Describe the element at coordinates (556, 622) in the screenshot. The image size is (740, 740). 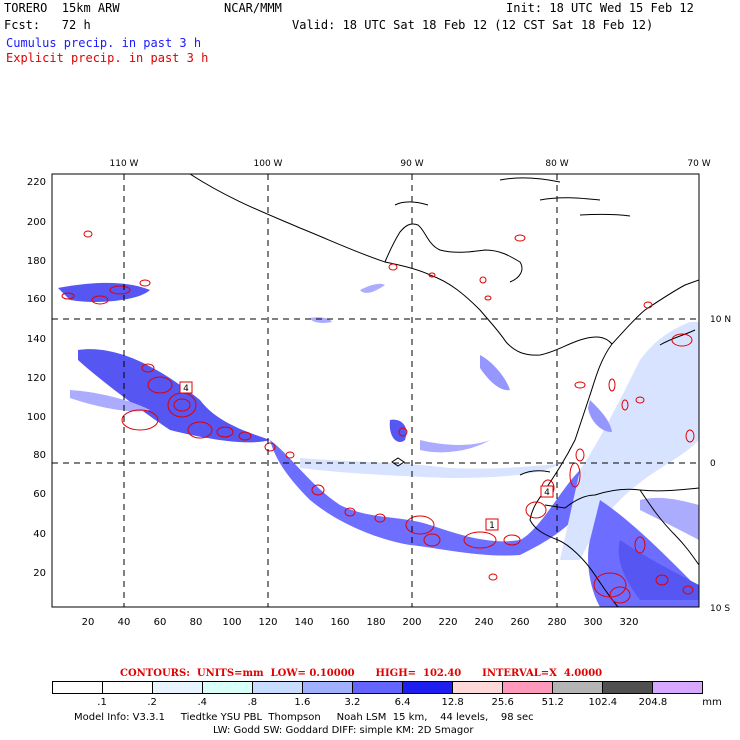
I see `x-tick: 280` at that location.